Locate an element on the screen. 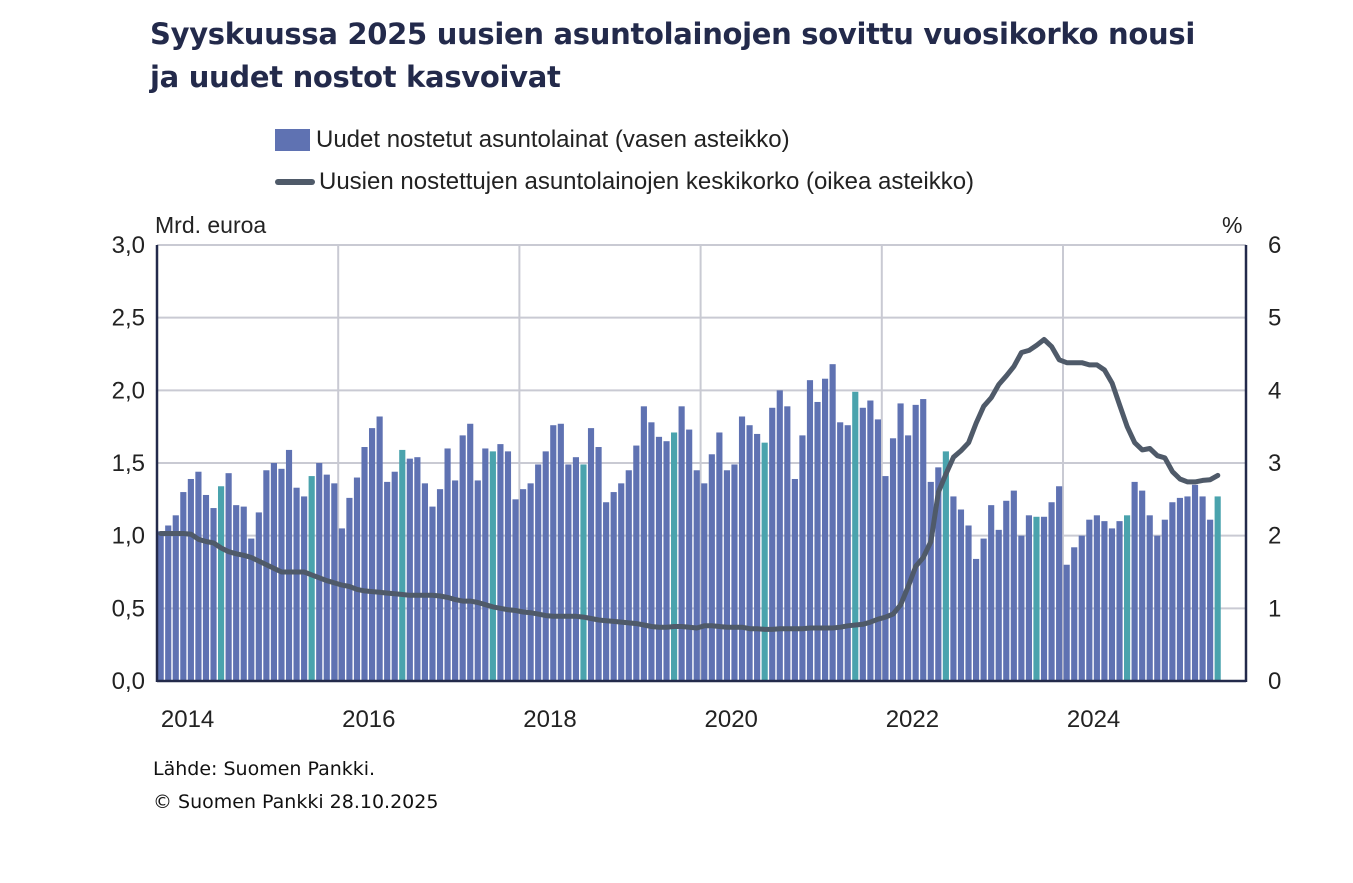 The image size is (1353, 883). right-tick-label: 1 is located at coordinates (1274, 608).